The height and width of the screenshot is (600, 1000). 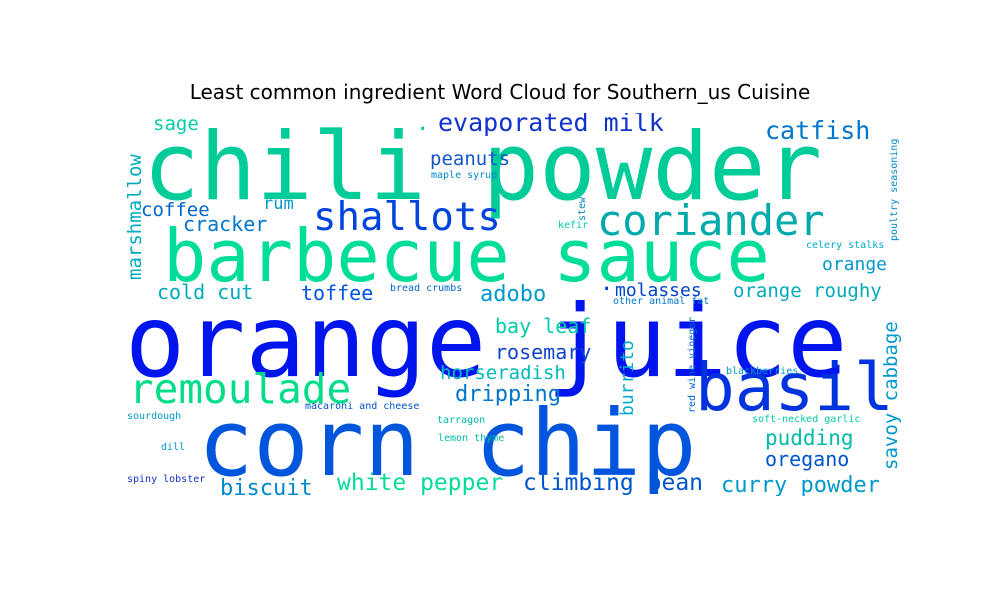 I want to click on word-cracker: cracker, so click(x=225, y=224).